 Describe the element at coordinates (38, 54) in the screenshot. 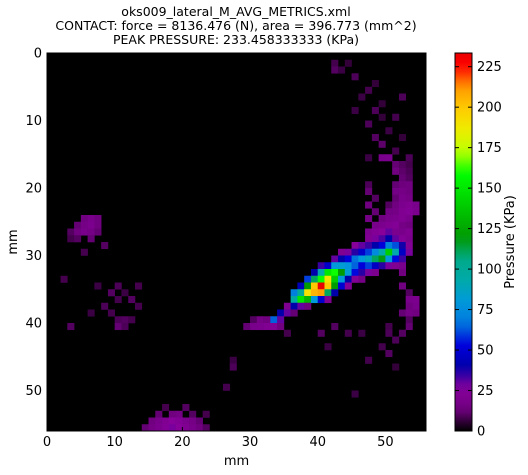

I see `y-tick-label: 0` at that location.